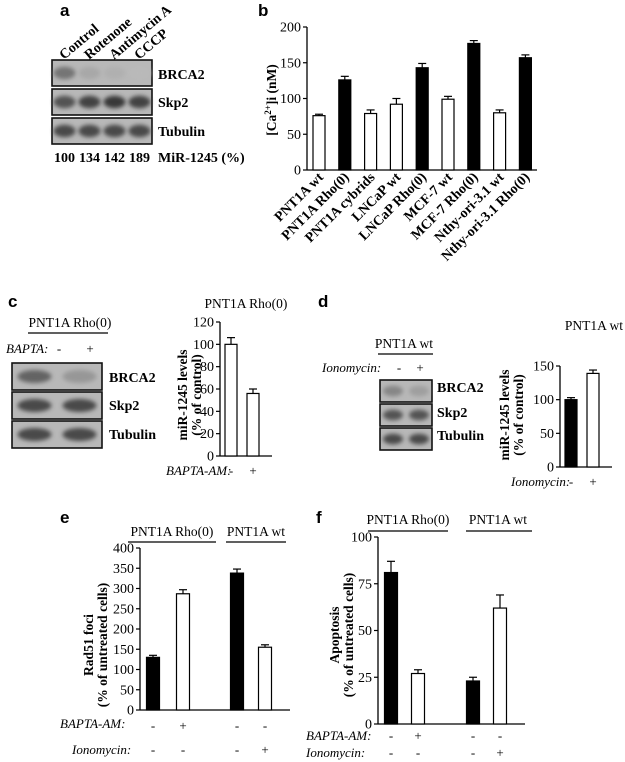 The height and width of the screenshot is (762, 625). What do you see at coordinates (198, 470) in the screenshot?
I see `chart-c-xcond: BAPTA-AM:` at bounding box center [198, 470].